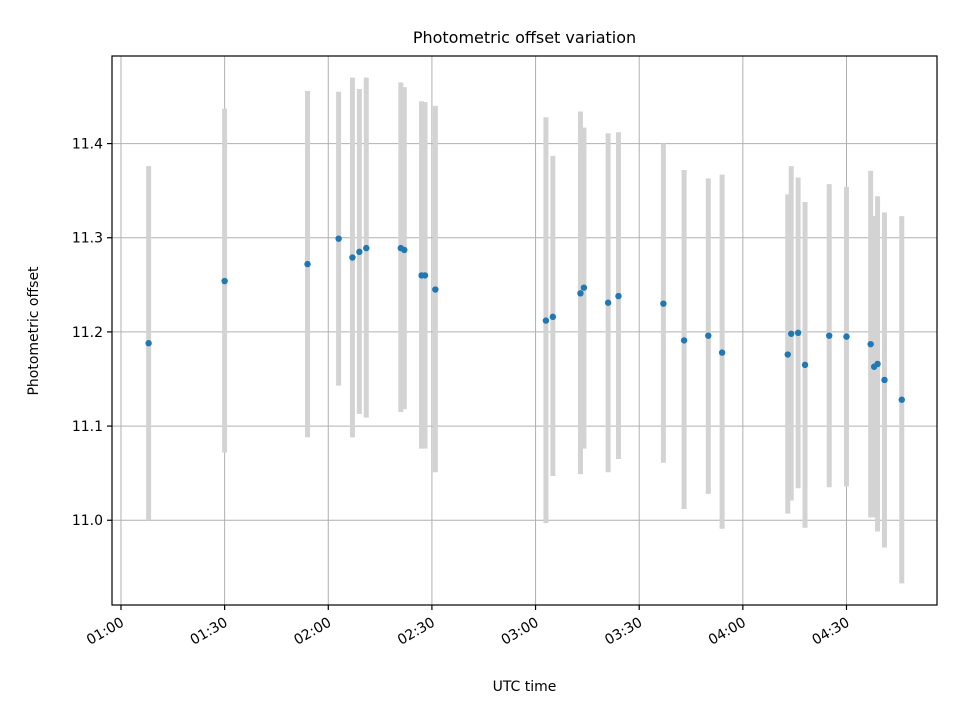 The image size is (960, 720). Describe the element at coordinates (831, 632) in the screenshot. I see `x-tick-label: 04:30` at that location.